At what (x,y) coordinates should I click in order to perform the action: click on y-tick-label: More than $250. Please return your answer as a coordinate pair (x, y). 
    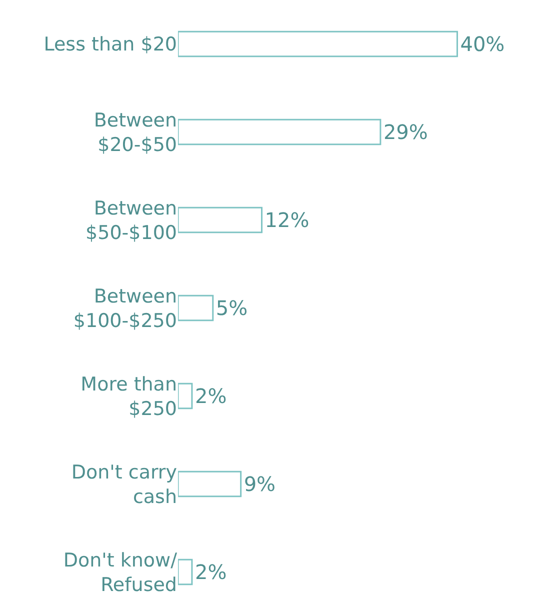
    Looking at the image, I should click on (128, 396).